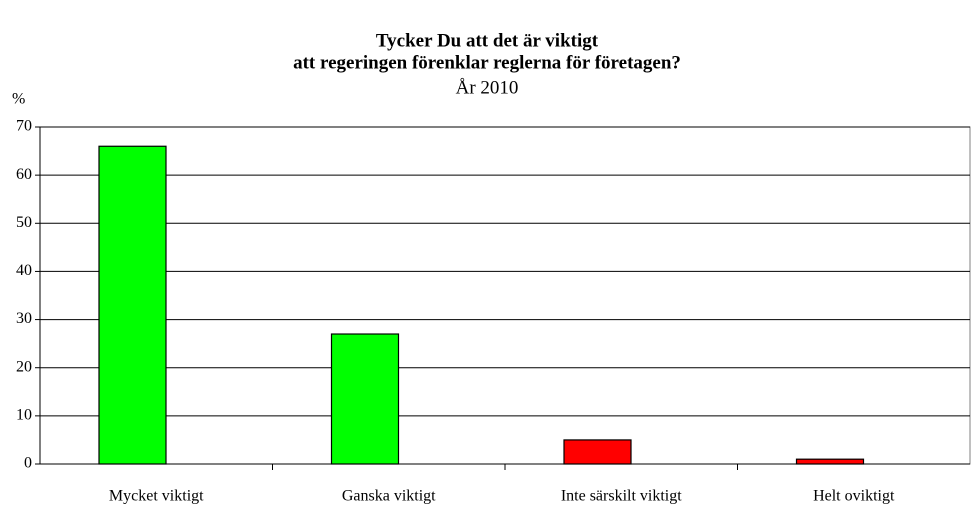 The width and height of the screenshot is (974, 511). I want to click on y-axis-label: %, so click(18, 99).